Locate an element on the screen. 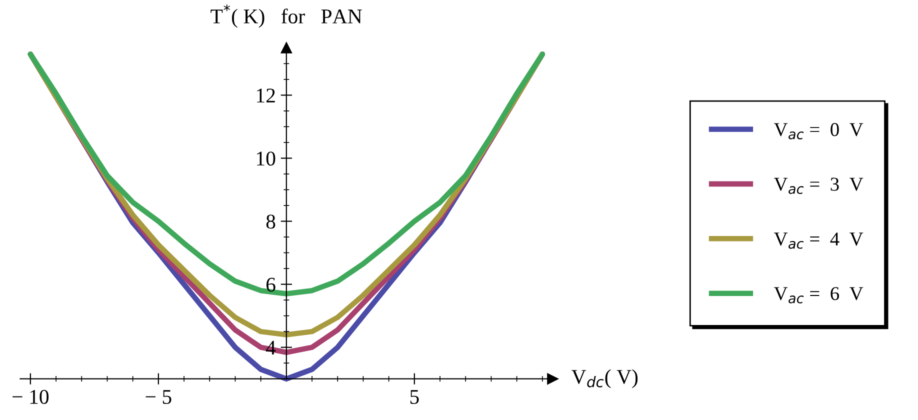 This screenshot has height=420, width=918. y-tick-label: 10 is located at coordinates (266, 159).